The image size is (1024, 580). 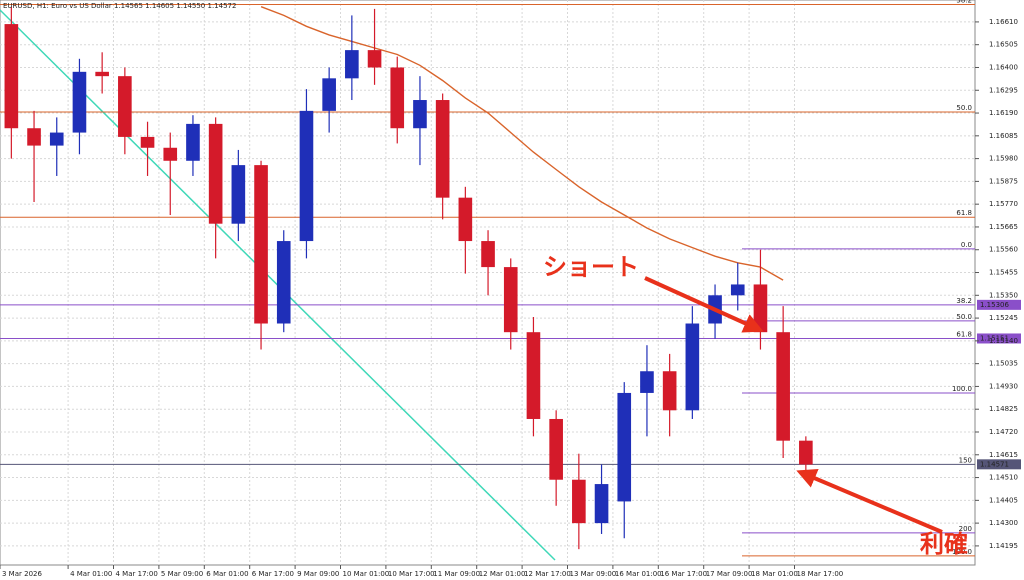 What do you see at coordinates (966, 245) in the screenshot?
I see `level-ratio: 0.0` at bounding box center [966, 245].